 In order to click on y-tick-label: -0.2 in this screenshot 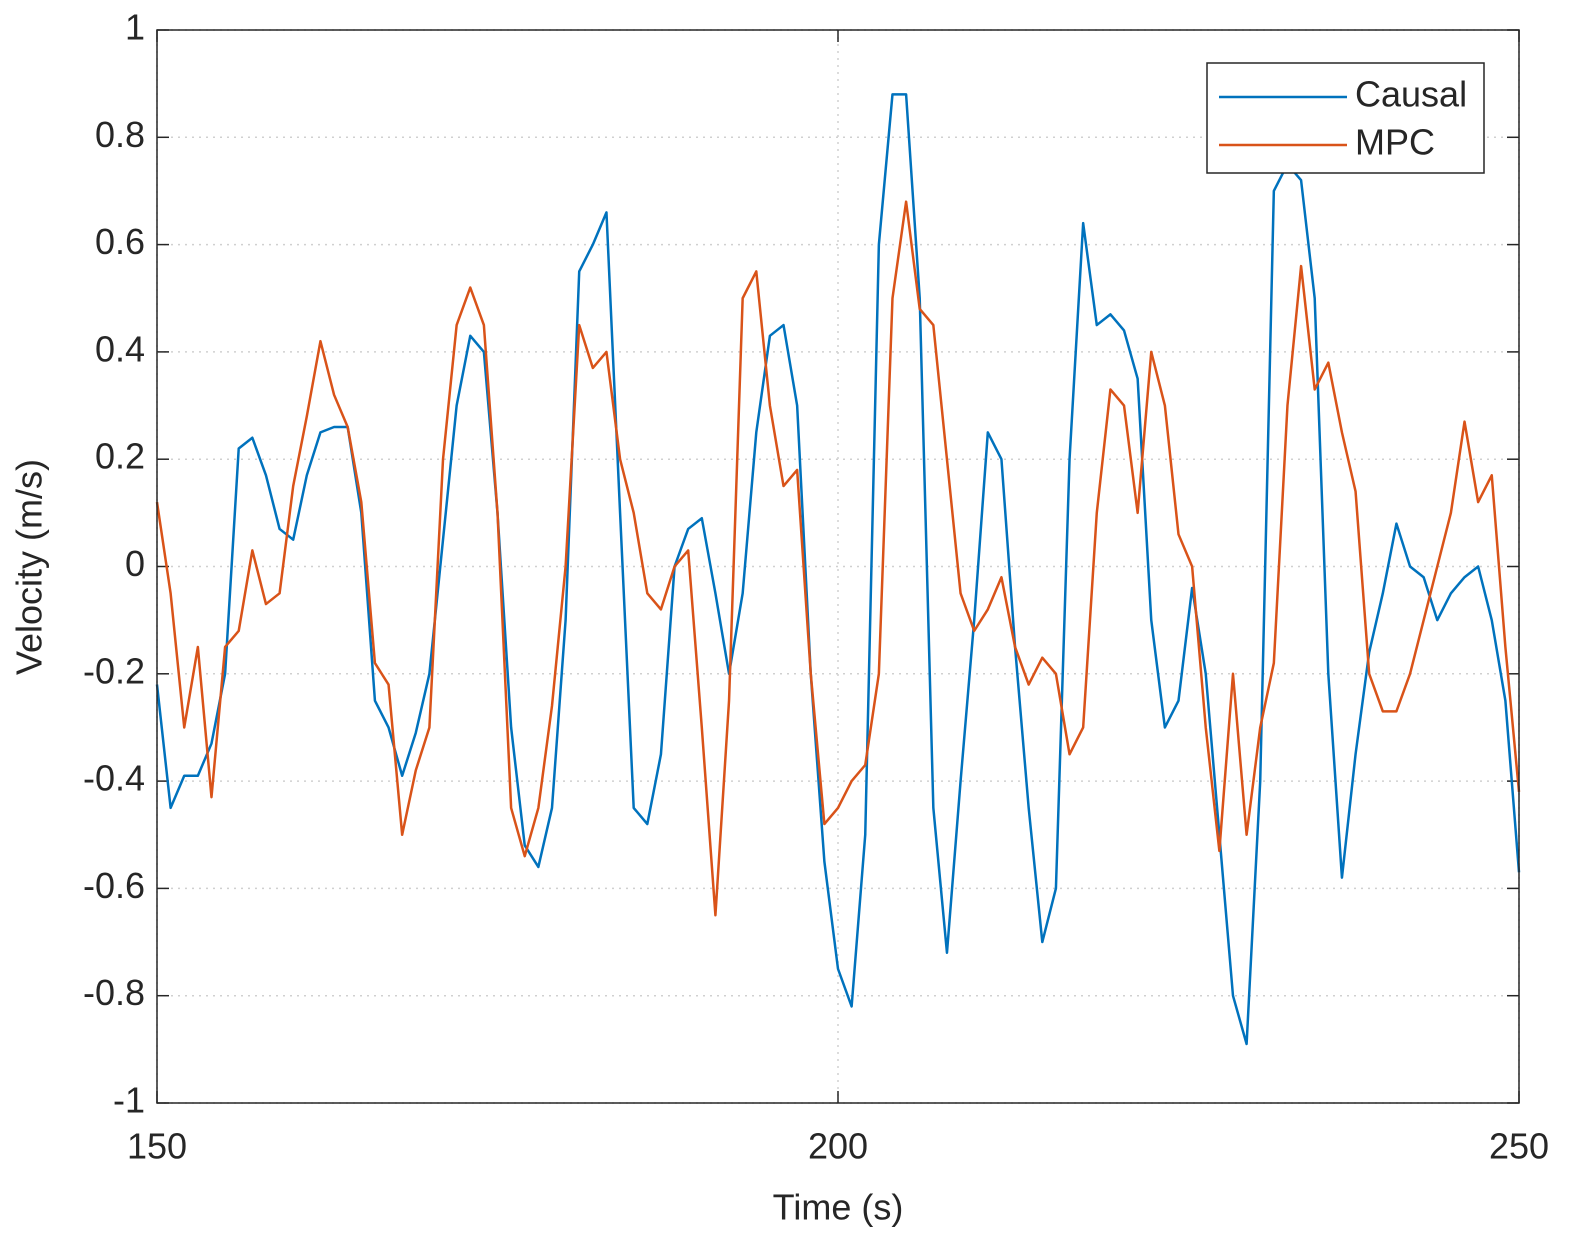, I will do `click(114, 670)`.